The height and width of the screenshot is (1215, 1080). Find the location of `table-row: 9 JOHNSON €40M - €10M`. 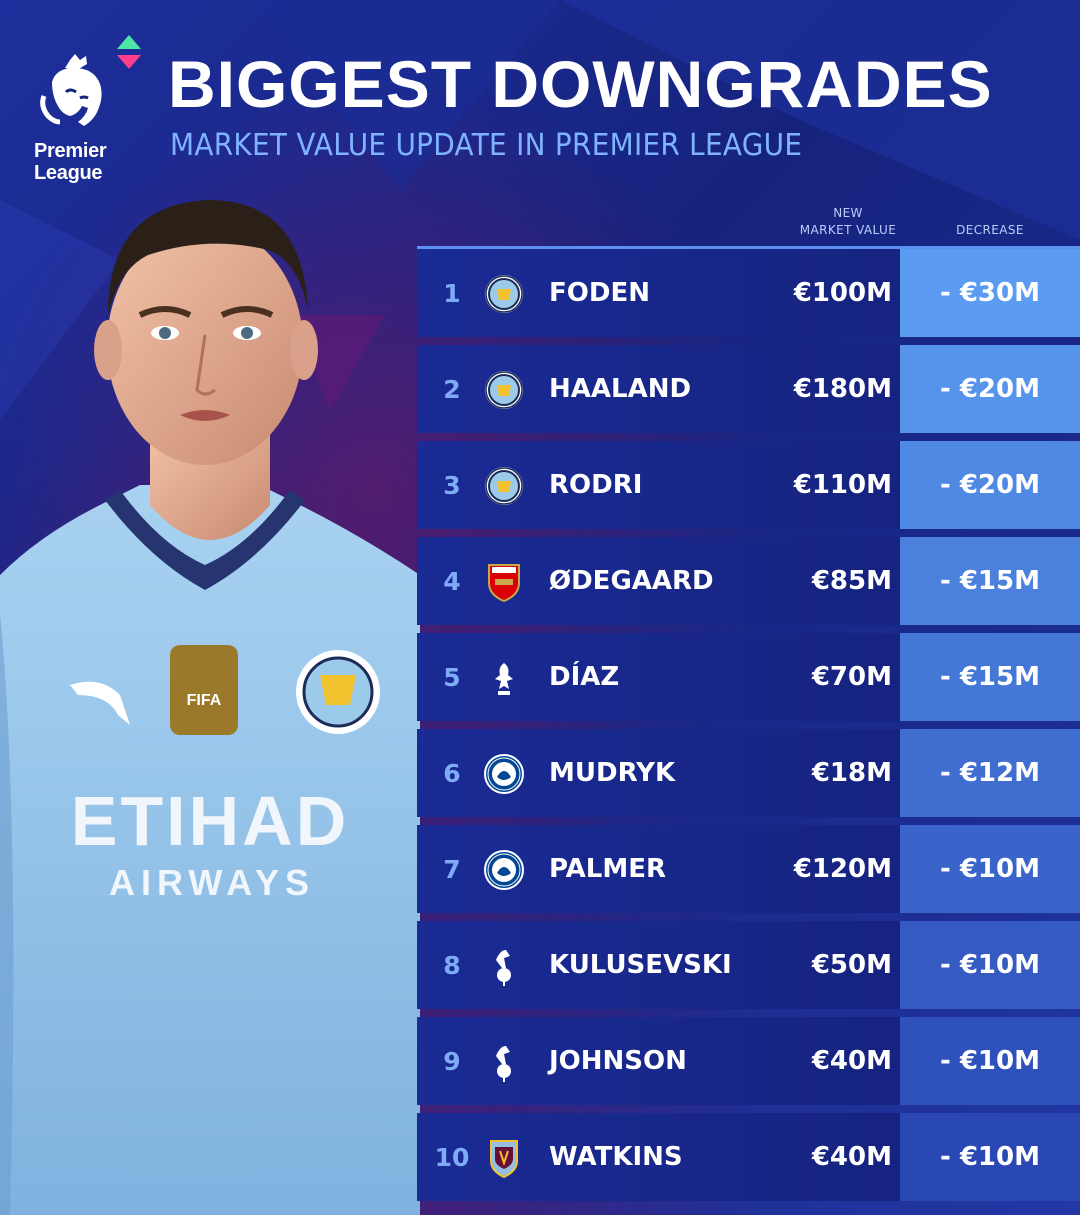

table-row: 9 JOHNSON €40M - €10M is located at coordinates (748, 1061).